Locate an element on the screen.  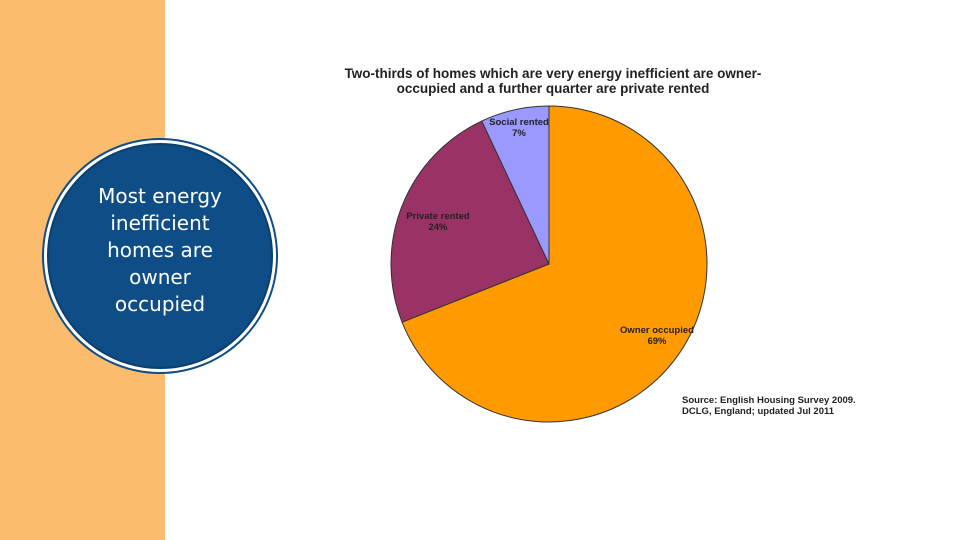
slice-label: Owner occupied is located at coordinates (657, 330).